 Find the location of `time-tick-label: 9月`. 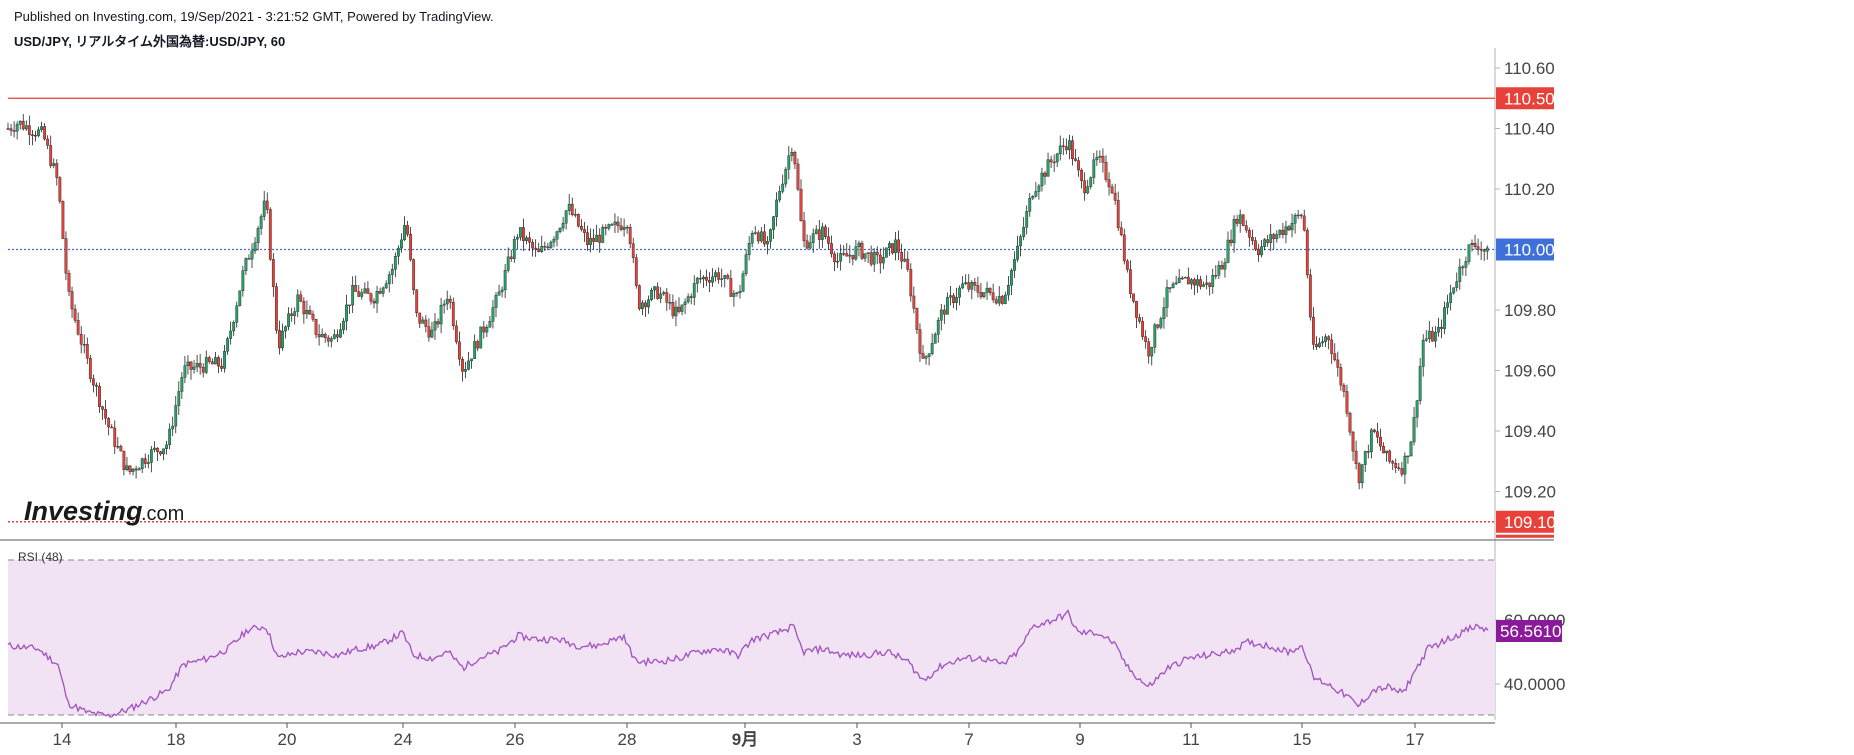

time-tick-label: 9月 is located at coordinates (745, 739).